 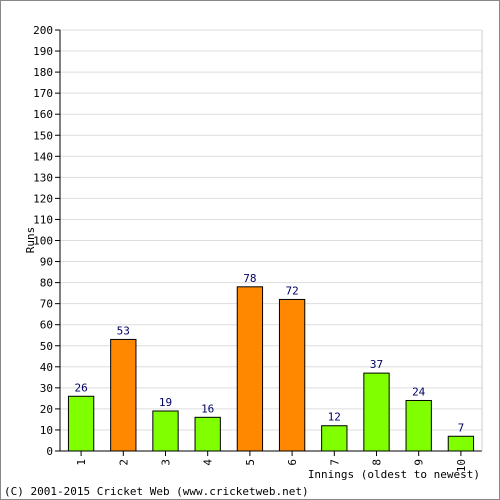 I want to click on data-label: 19, so click(x=165, y=402).